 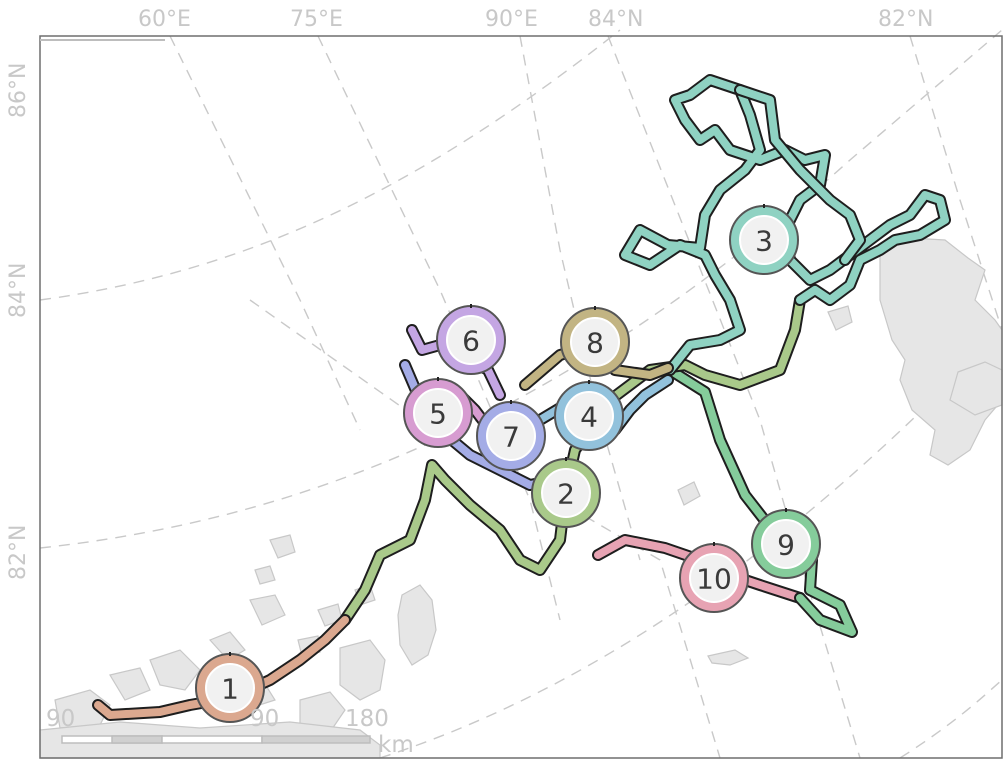 I want to click on marker-number: 8, so click(x=595, y=343).